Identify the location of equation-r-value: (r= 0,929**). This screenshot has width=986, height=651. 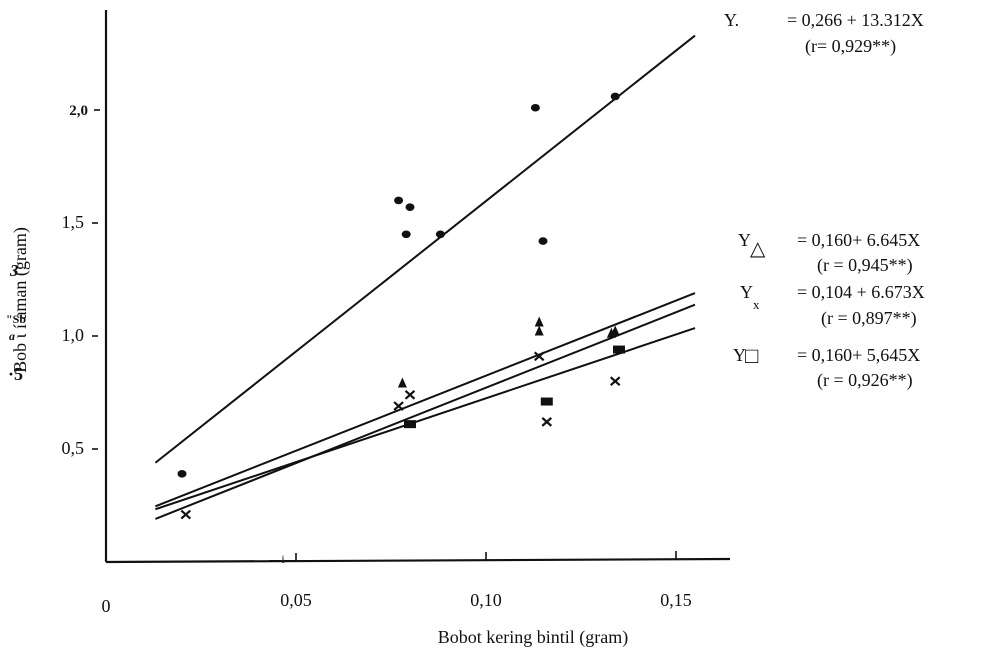
(850, 46).